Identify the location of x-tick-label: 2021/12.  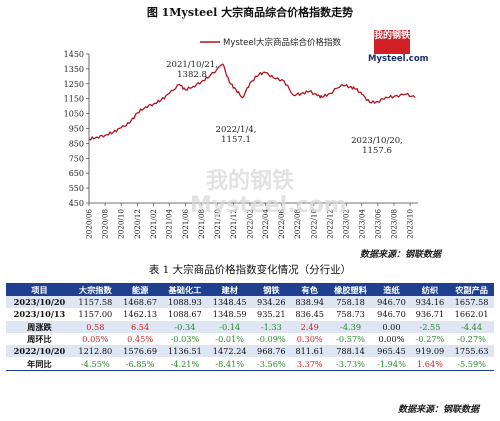
(233, 224).